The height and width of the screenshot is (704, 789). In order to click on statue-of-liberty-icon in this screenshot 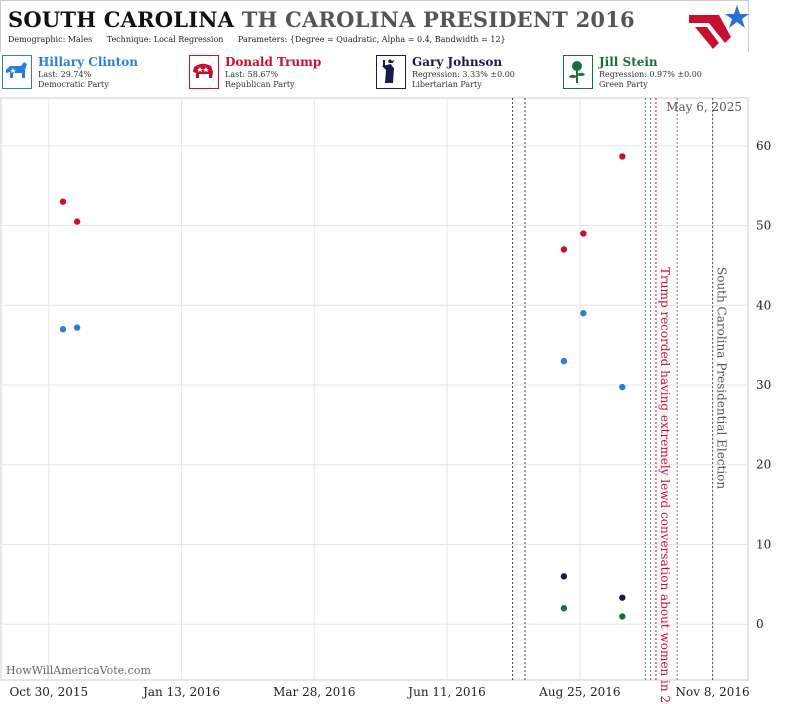, I will do `click(391, 72)`.